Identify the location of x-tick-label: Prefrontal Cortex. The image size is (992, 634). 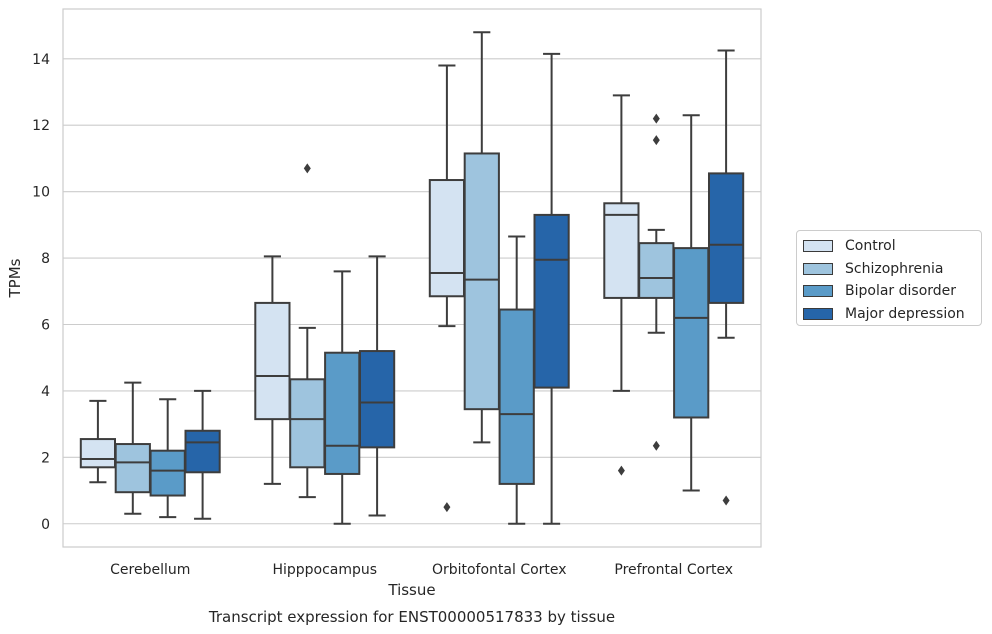
(673, 570).